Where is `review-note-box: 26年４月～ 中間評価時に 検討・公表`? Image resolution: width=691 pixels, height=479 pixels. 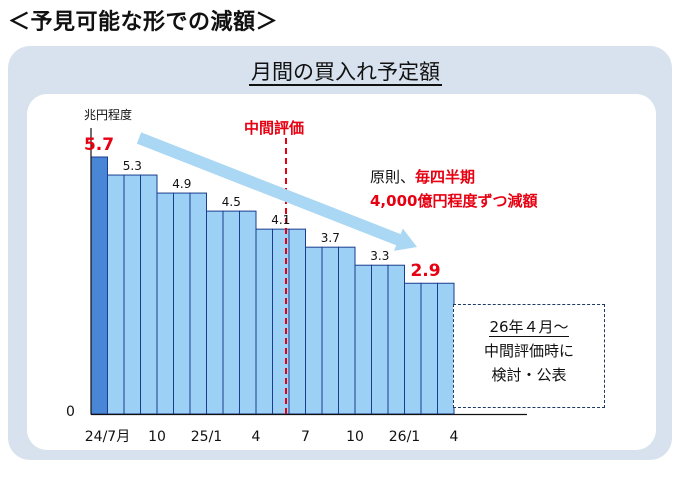
review-note-box: 26年４月～ 中間評価時に 検討・公表 is located at coordinates (529, 356).